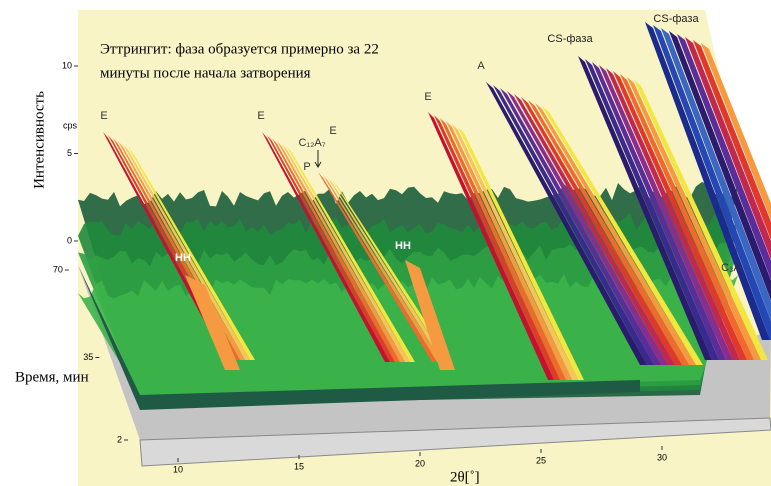 This screenshot has height=486, width=771. What do you see at coordinates (70, 125) in the screenshot?
I see `y-unit: cps` at bounding box center [70, 125].